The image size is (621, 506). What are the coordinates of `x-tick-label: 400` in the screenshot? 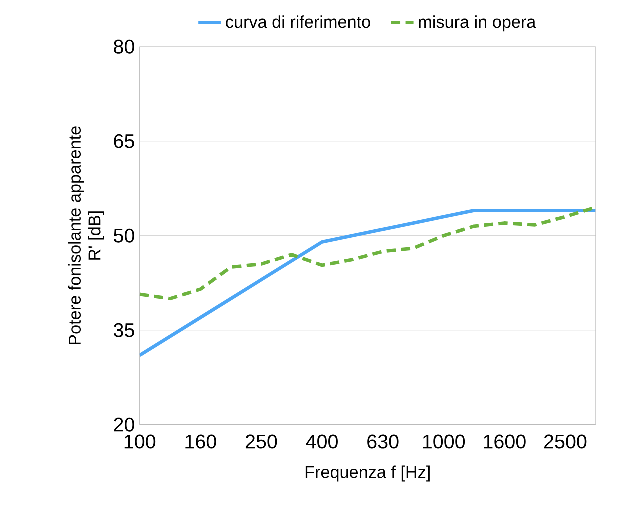 It's located at (322, 441).